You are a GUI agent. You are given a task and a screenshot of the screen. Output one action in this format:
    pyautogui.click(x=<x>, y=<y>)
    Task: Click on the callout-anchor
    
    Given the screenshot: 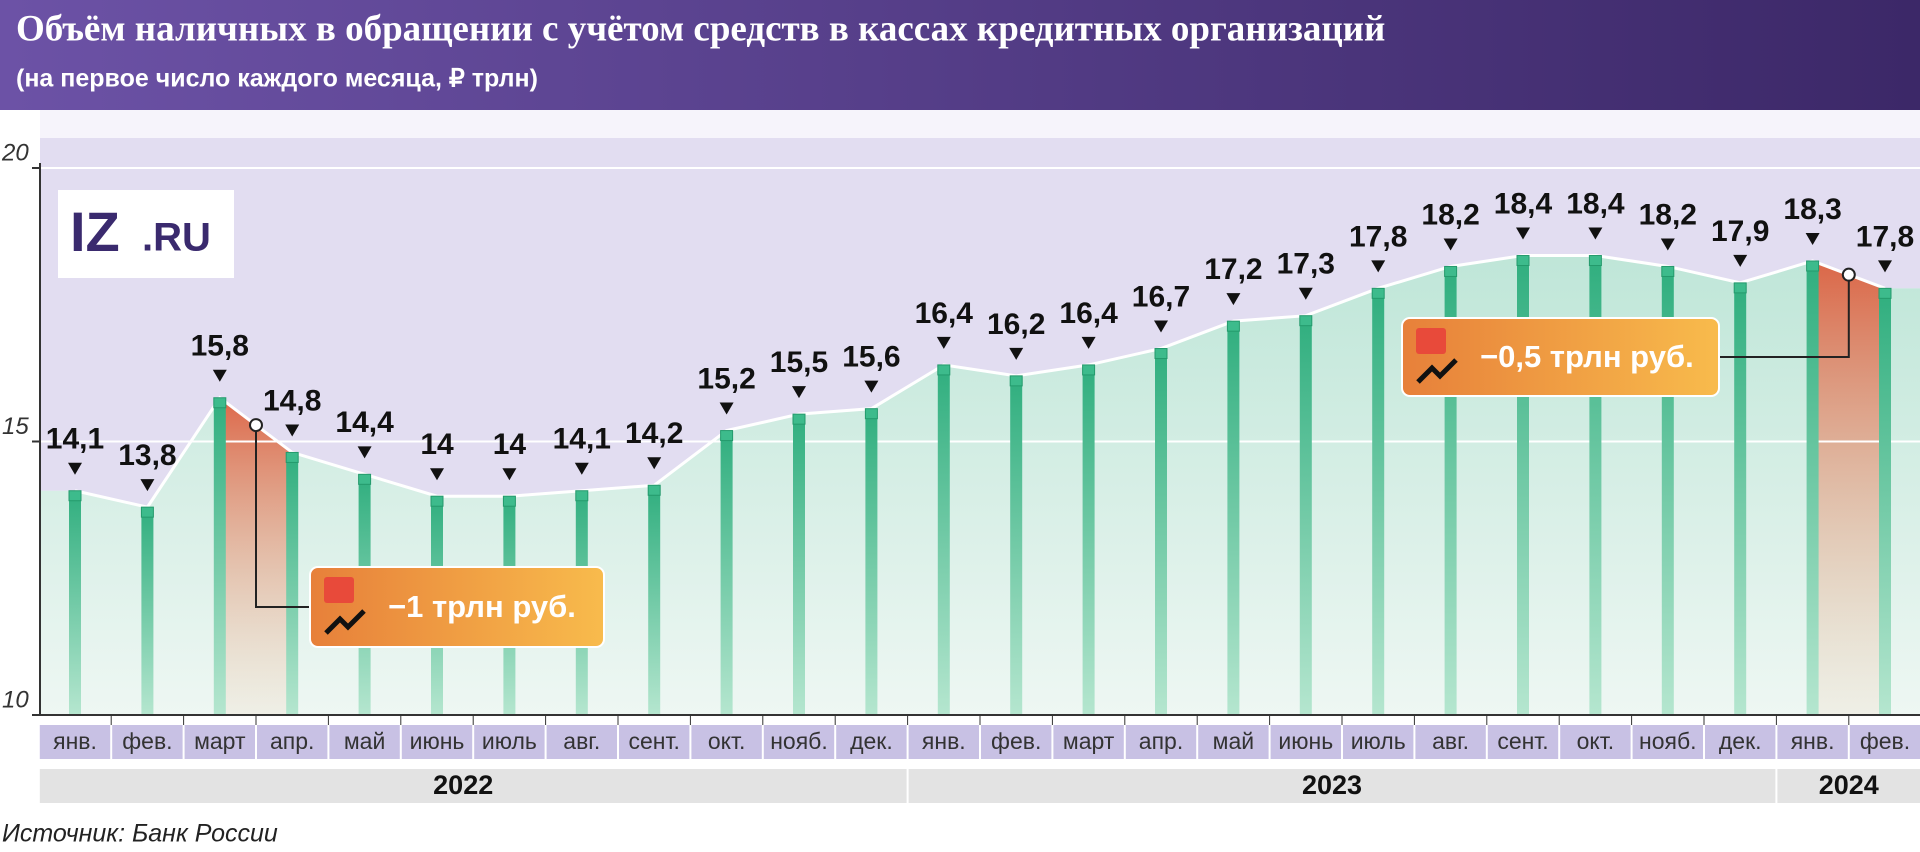 What is the action you would take?
    pyautogui.click(x=256, y=425)
    